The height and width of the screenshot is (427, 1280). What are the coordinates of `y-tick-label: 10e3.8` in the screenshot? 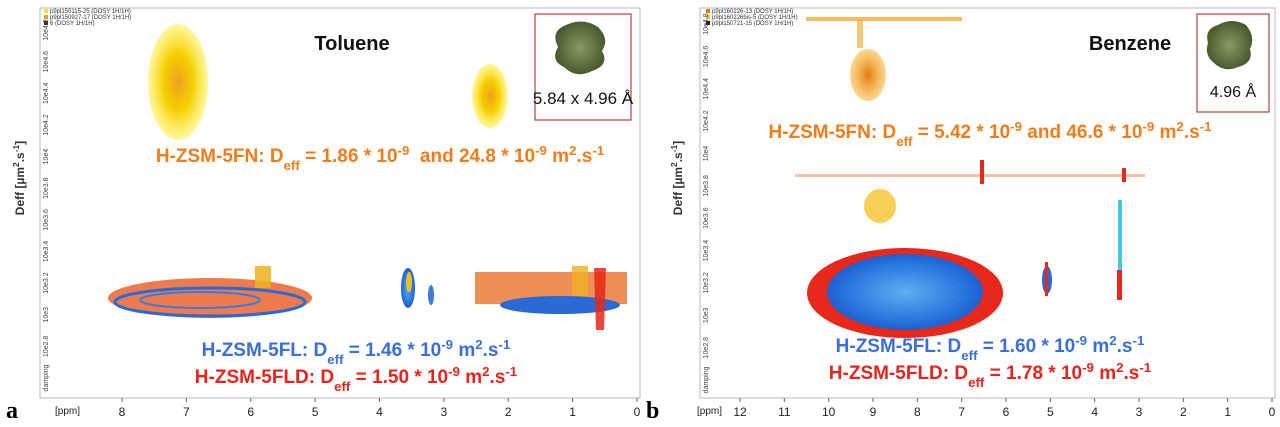 It's located at (706, 186).